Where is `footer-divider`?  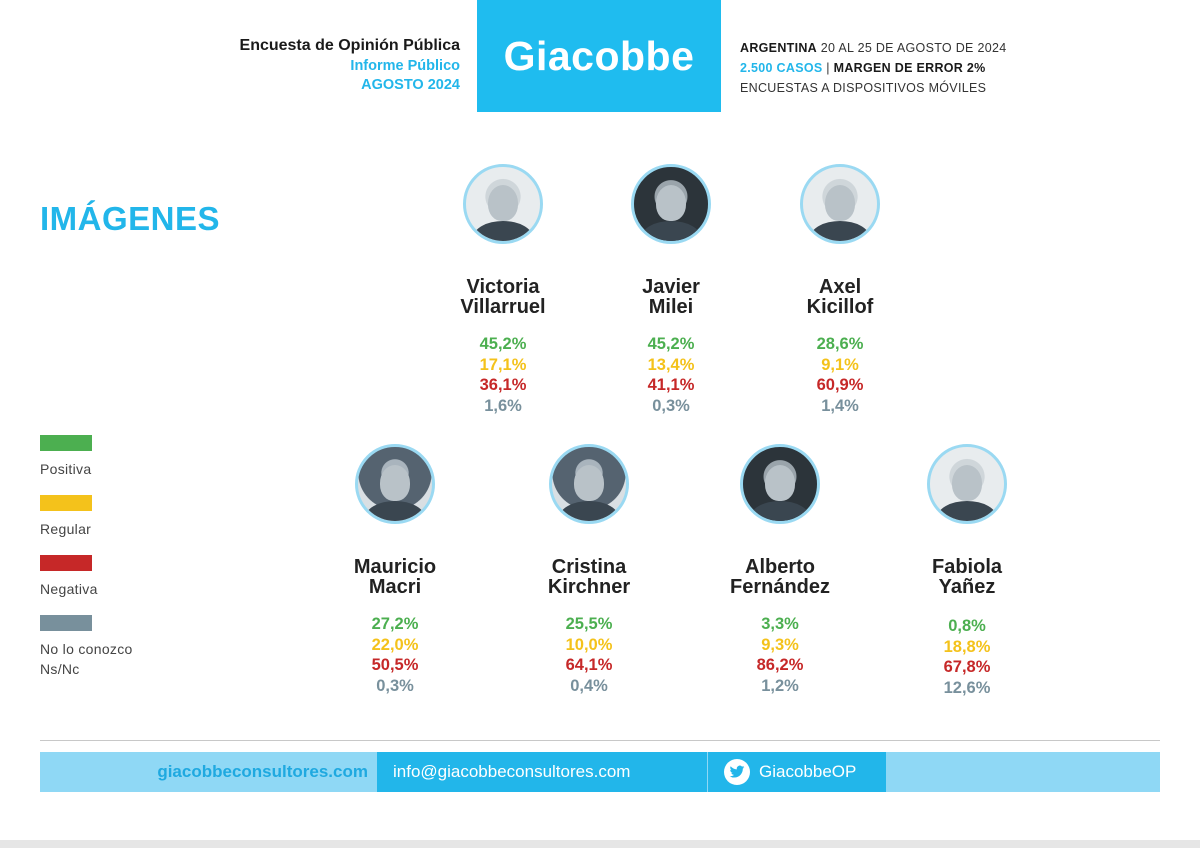
footer-divider is located at coordinates (600, 740).